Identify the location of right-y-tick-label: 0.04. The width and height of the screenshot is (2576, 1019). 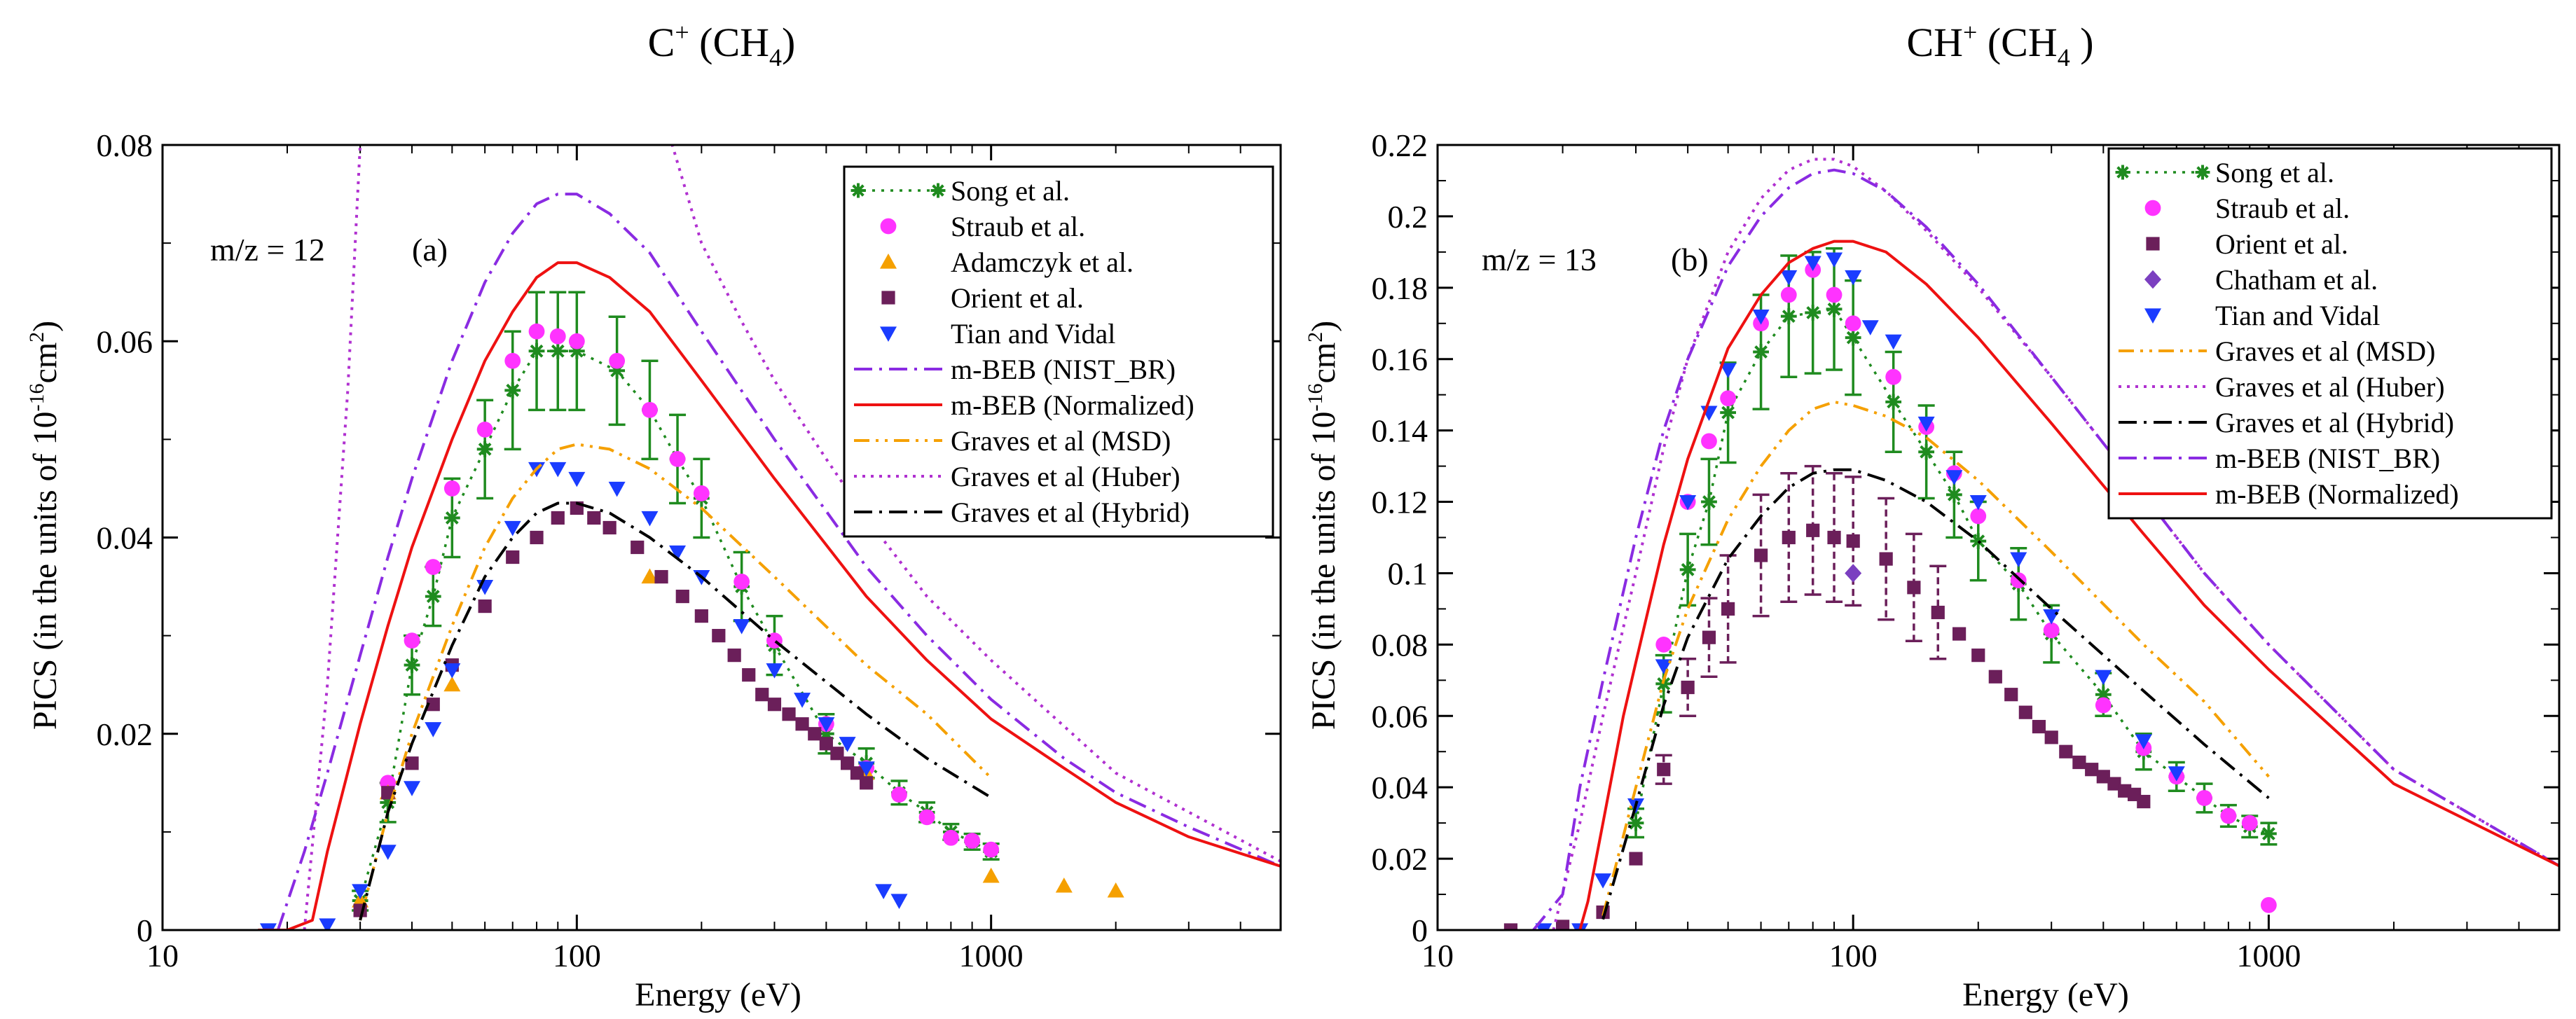
(1400, 787).